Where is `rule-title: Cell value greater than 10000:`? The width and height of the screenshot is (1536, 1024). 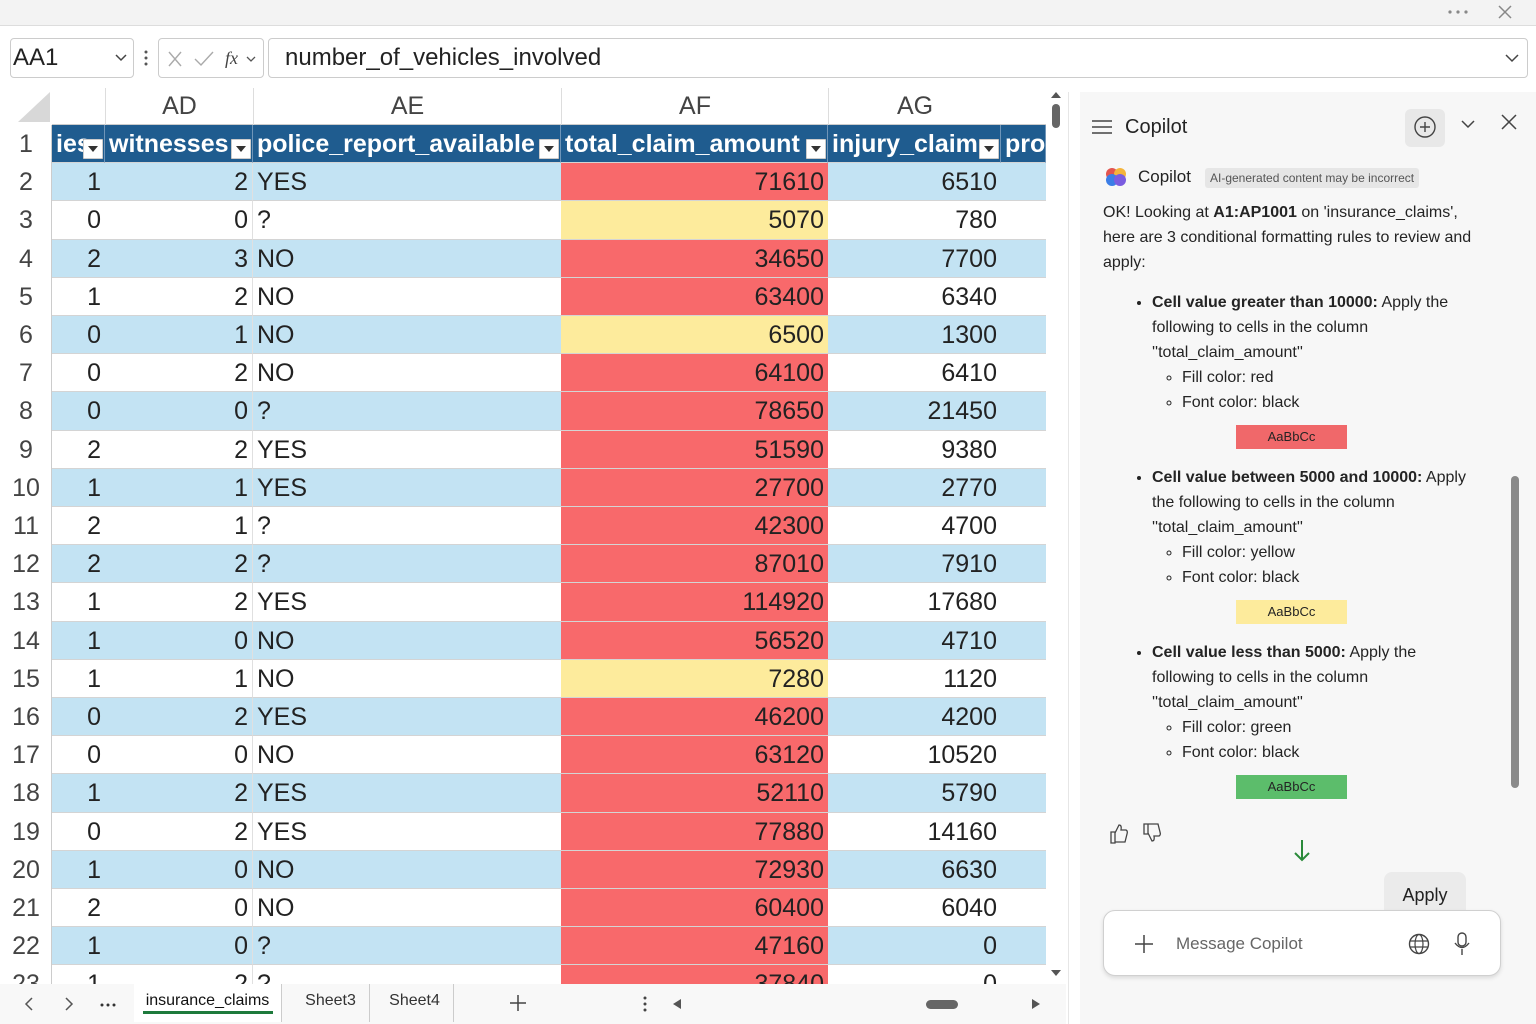
rule-title: Cell value greater than 10000: is located at coordinates (1265, 302).